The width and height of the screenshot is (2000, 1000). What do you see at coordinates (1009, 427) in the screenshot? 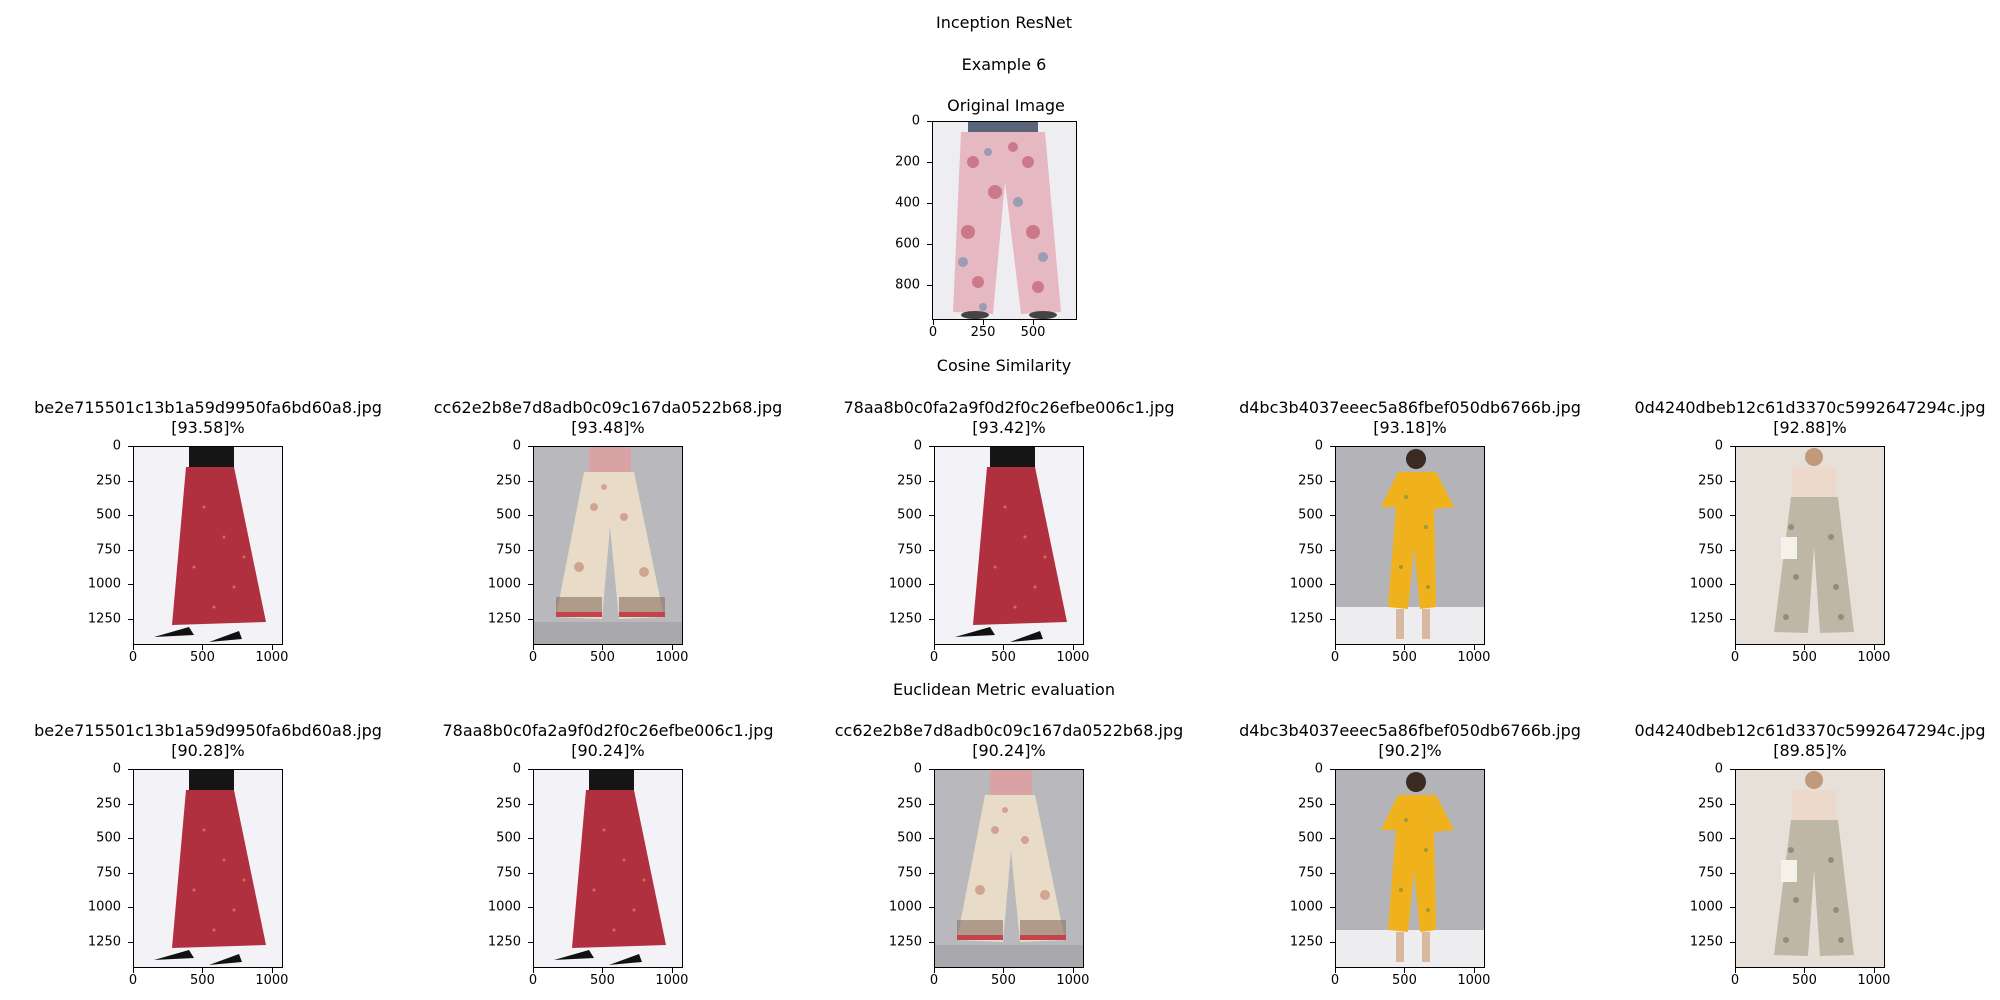
I see `result-score: [93.42]%` at bounding box center [1009, 427].